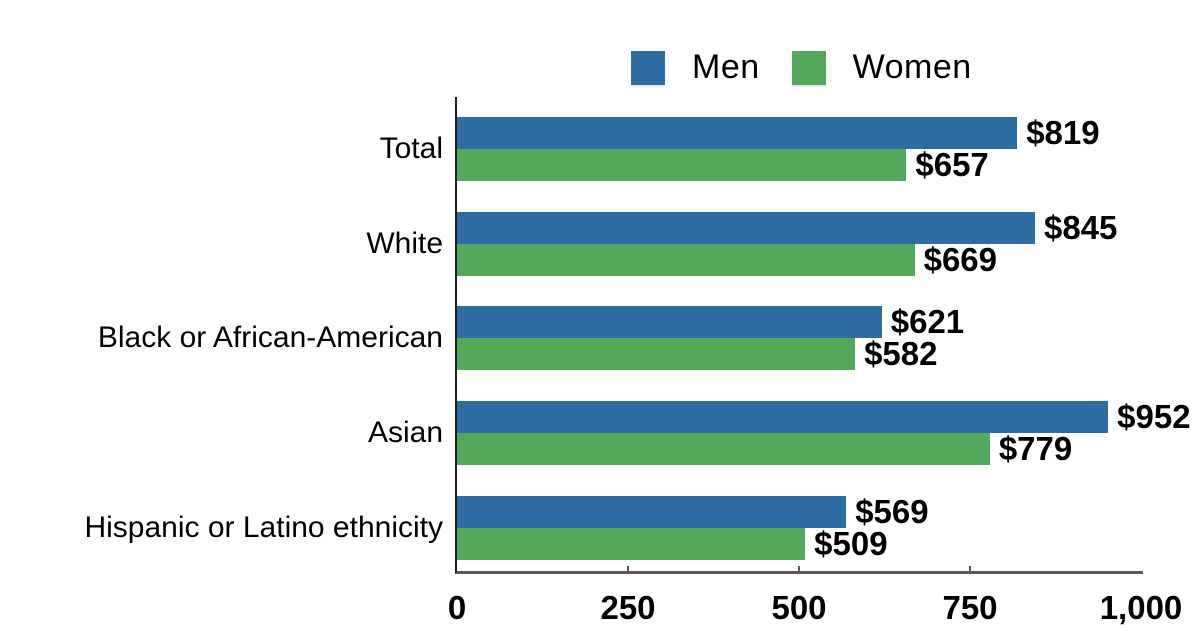 The width and height of the screenshot is (1200, 628). I want to click on category-label: Black or African-American, so click(270, 338).